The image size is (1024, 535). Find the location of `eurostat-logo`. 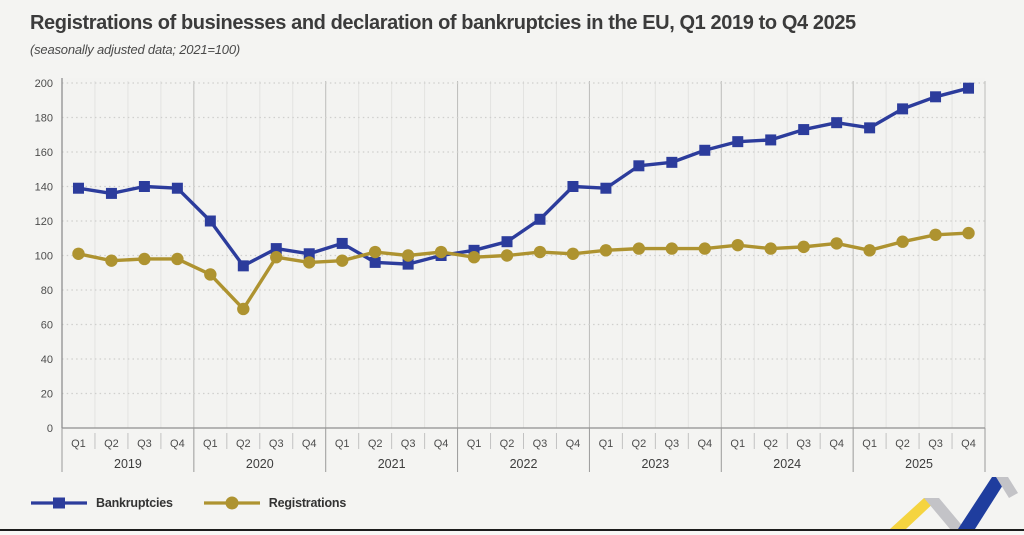

eurostat-logo is located at coordinates (954, 503).